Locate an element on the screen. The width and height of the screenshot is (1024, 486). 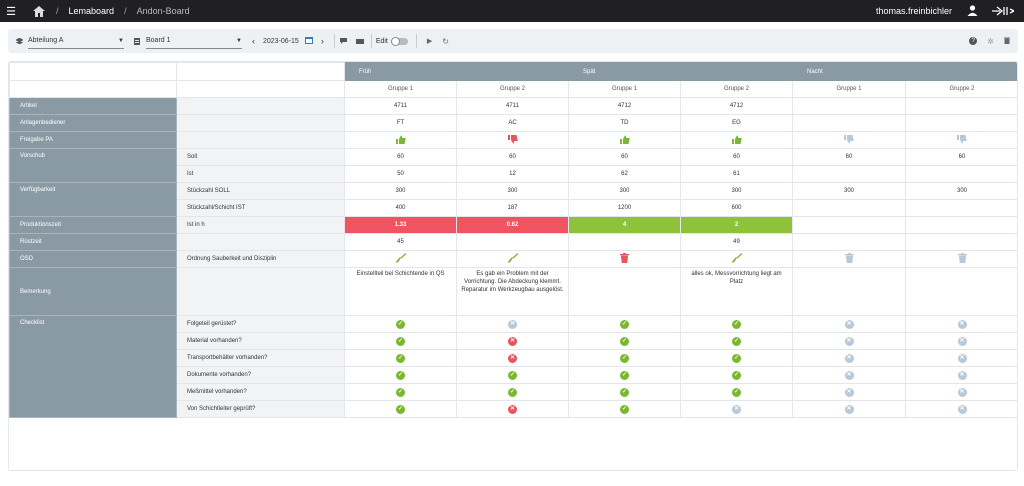
value-cell: AC is located at coordinates (512, 123).